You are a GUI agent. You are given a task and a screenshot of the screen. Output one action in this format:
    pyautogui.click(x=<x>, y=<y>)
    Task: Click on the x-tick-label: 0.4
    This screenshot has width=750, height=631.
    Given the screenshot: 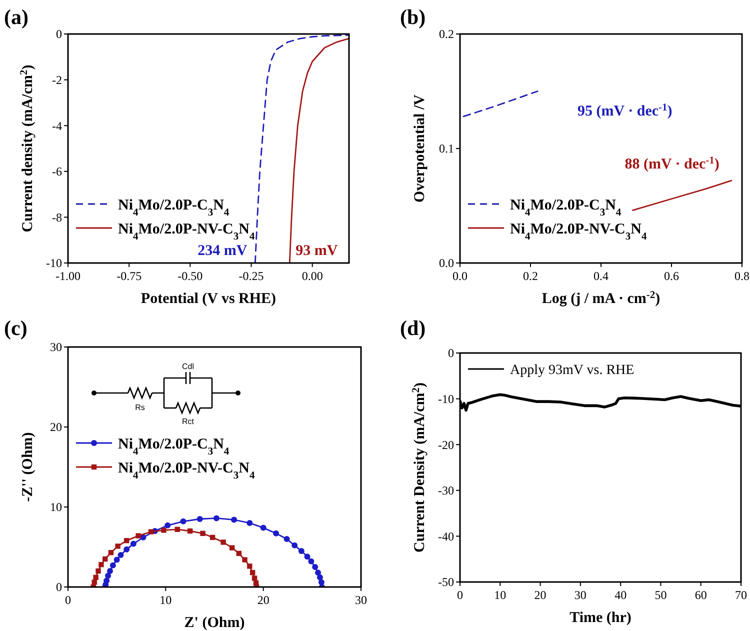 What is the action you would take?
    pyautogui.click(x=601, y=276)
    